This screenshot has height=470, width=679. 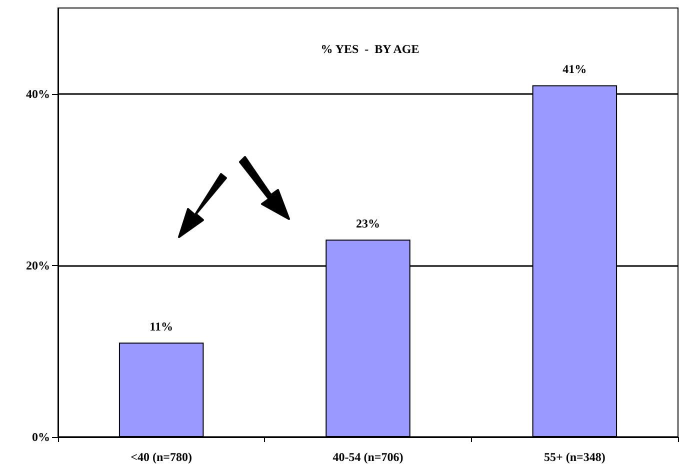 I want to click on text: % YES - BY AGE, so click(x=370, y=49).